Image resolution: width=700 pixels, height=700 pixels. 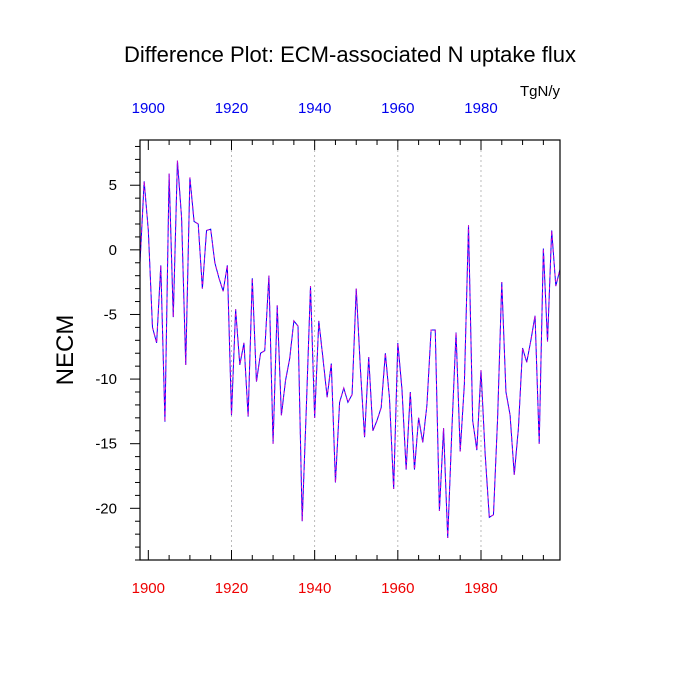 What do you see at coordinates (397, 108) in the screenshot?
I see `x-tick-label-top-1960: 1960` at bounding box center [397, 108].